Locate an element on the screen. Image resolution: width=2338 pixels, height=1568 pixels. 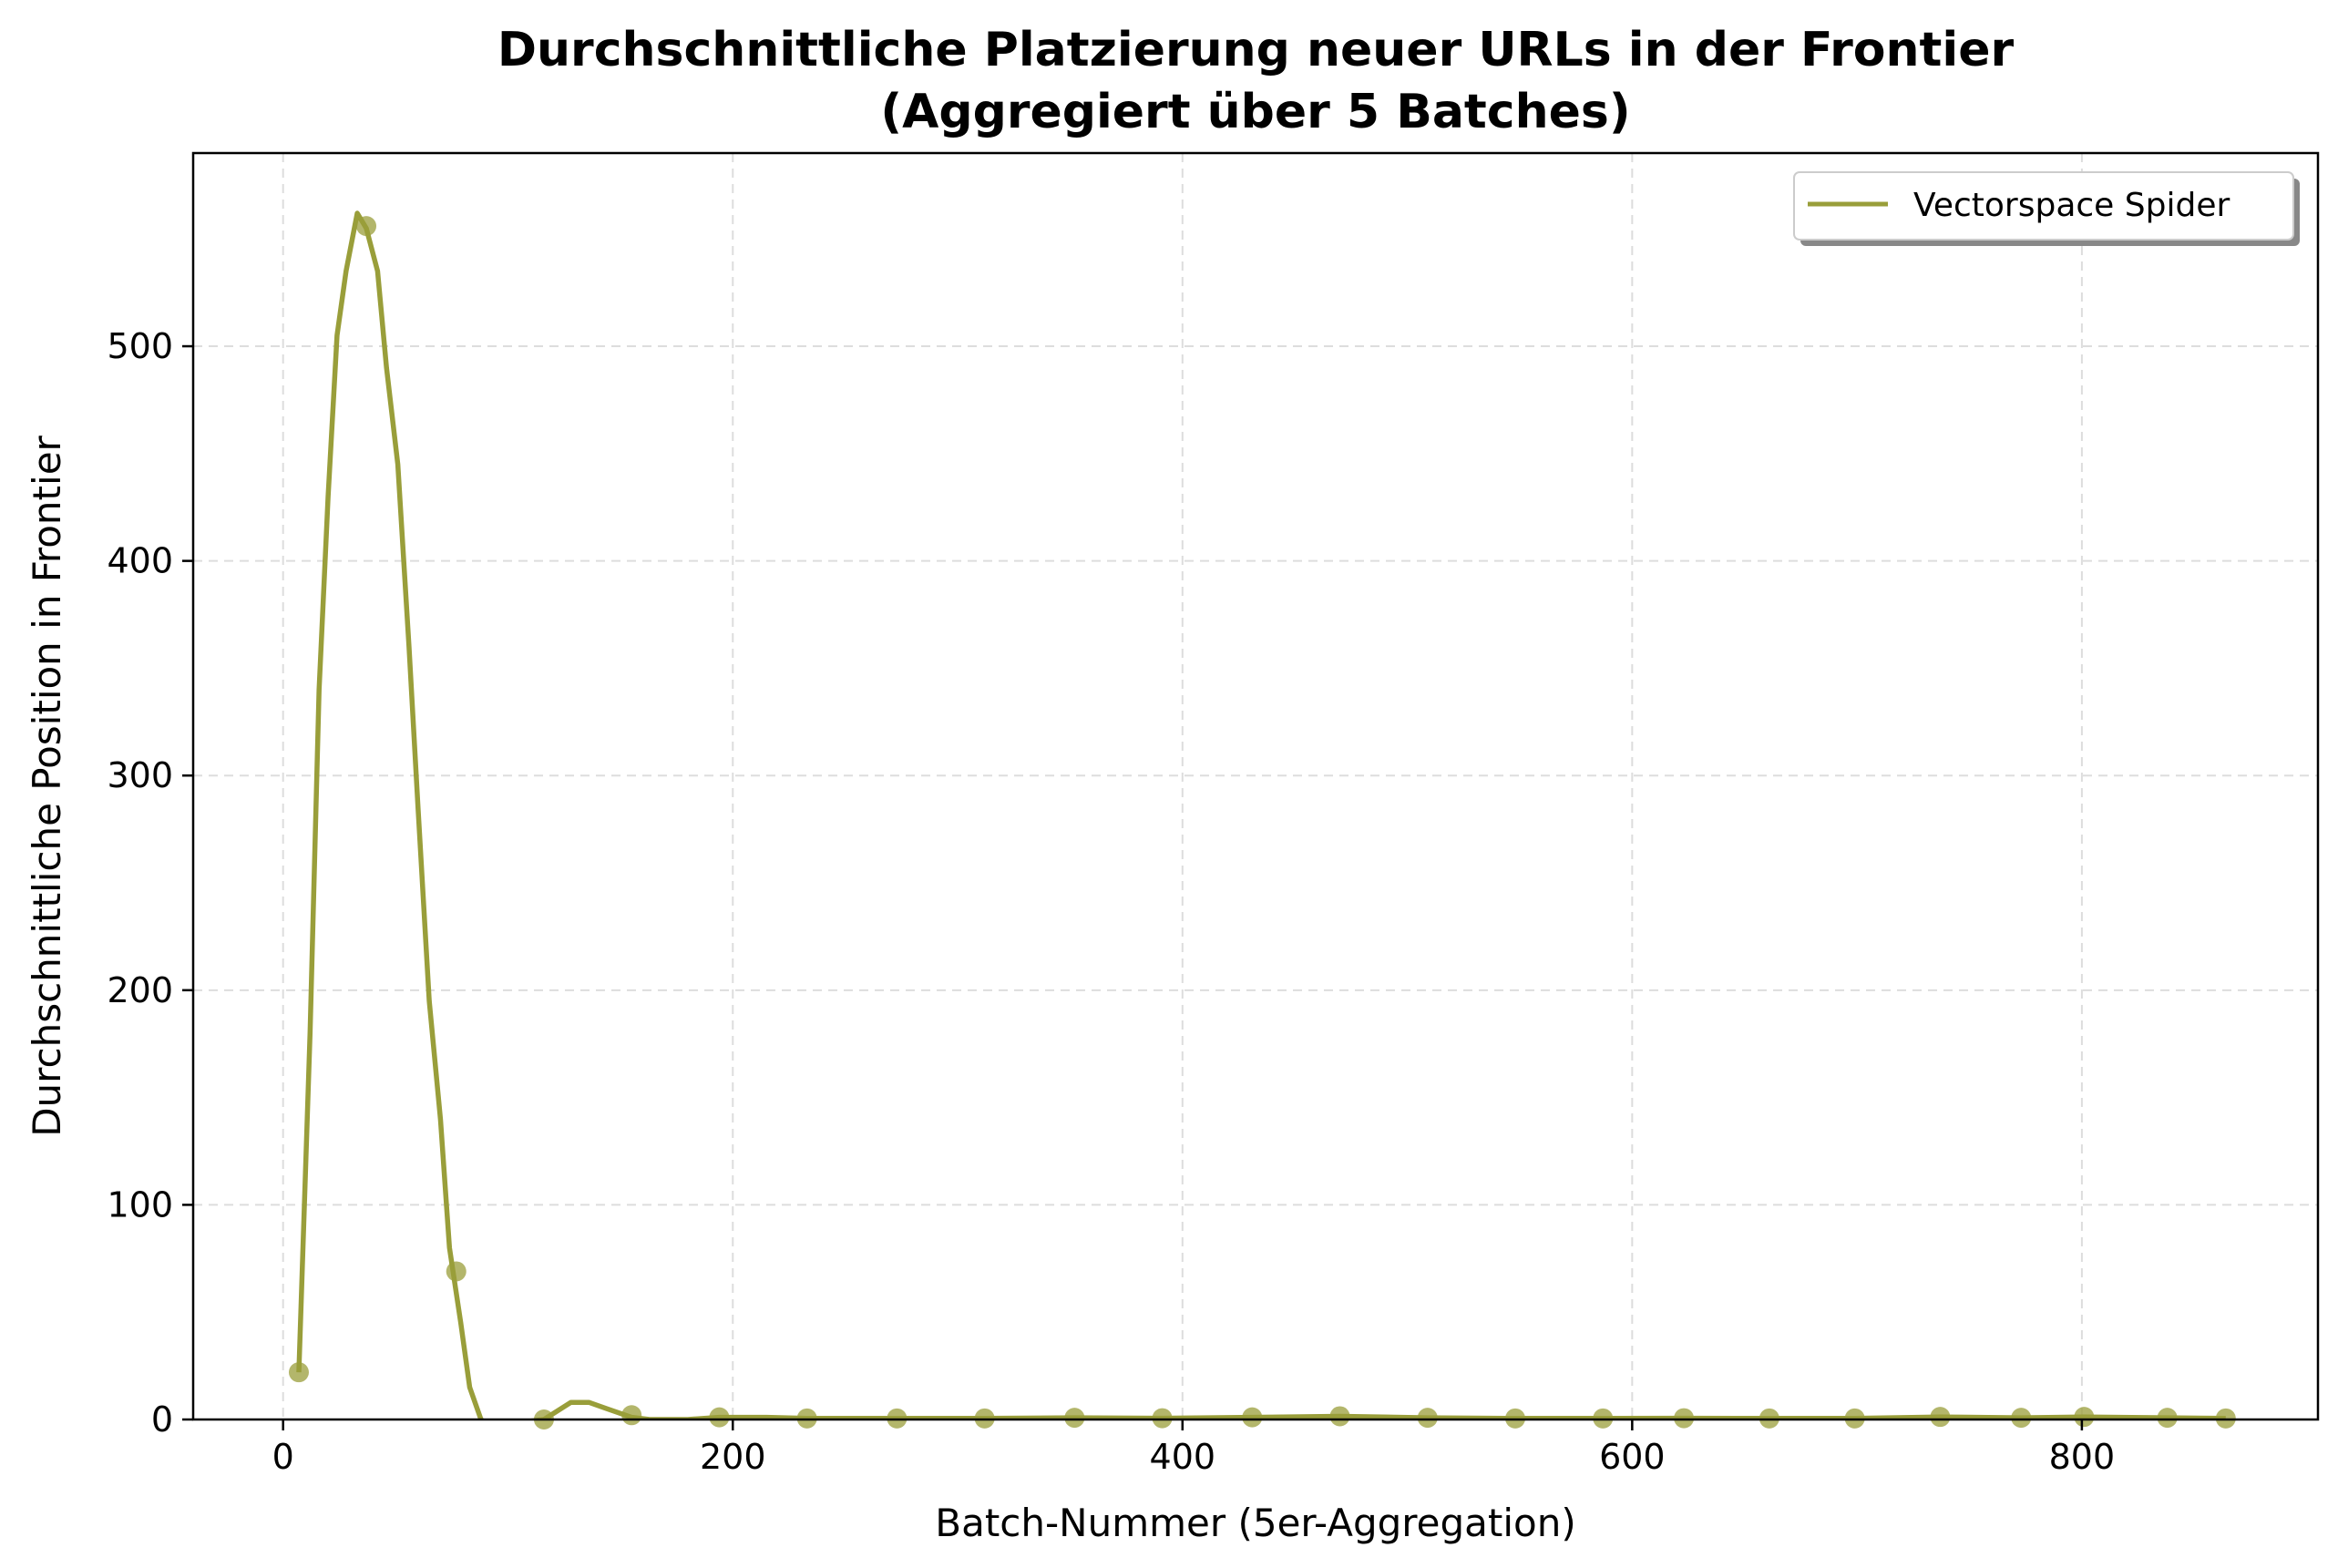
x-tick-label: 600 is located at coordinates (1632, 1457).